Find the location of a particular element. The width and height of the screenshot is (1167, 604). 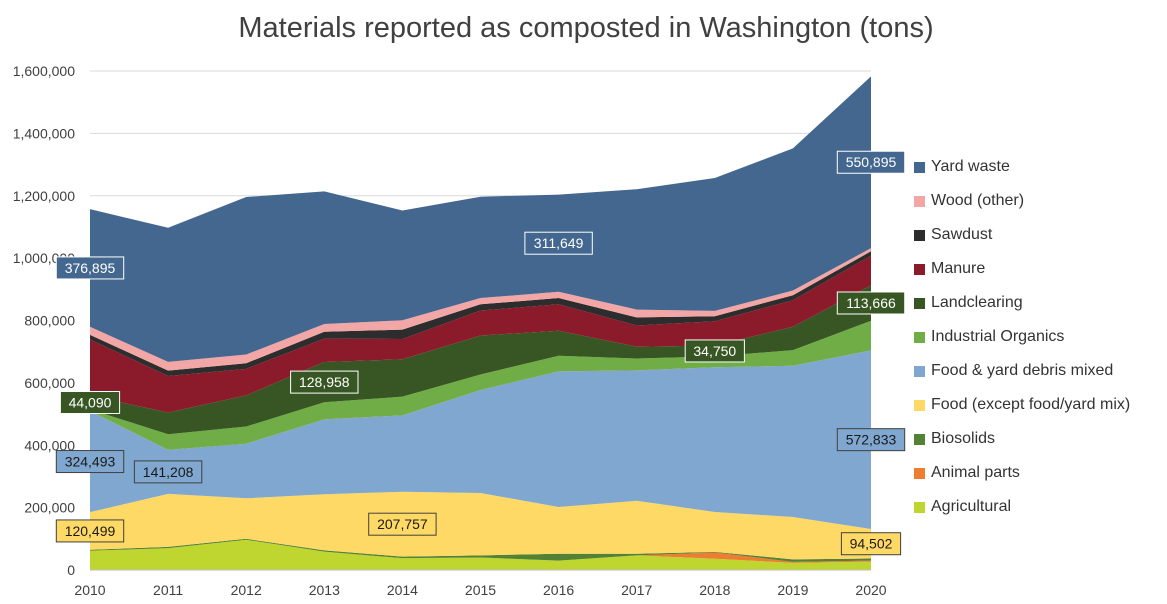

x-tick-label: 2016 is located at coordinates (558, 590).